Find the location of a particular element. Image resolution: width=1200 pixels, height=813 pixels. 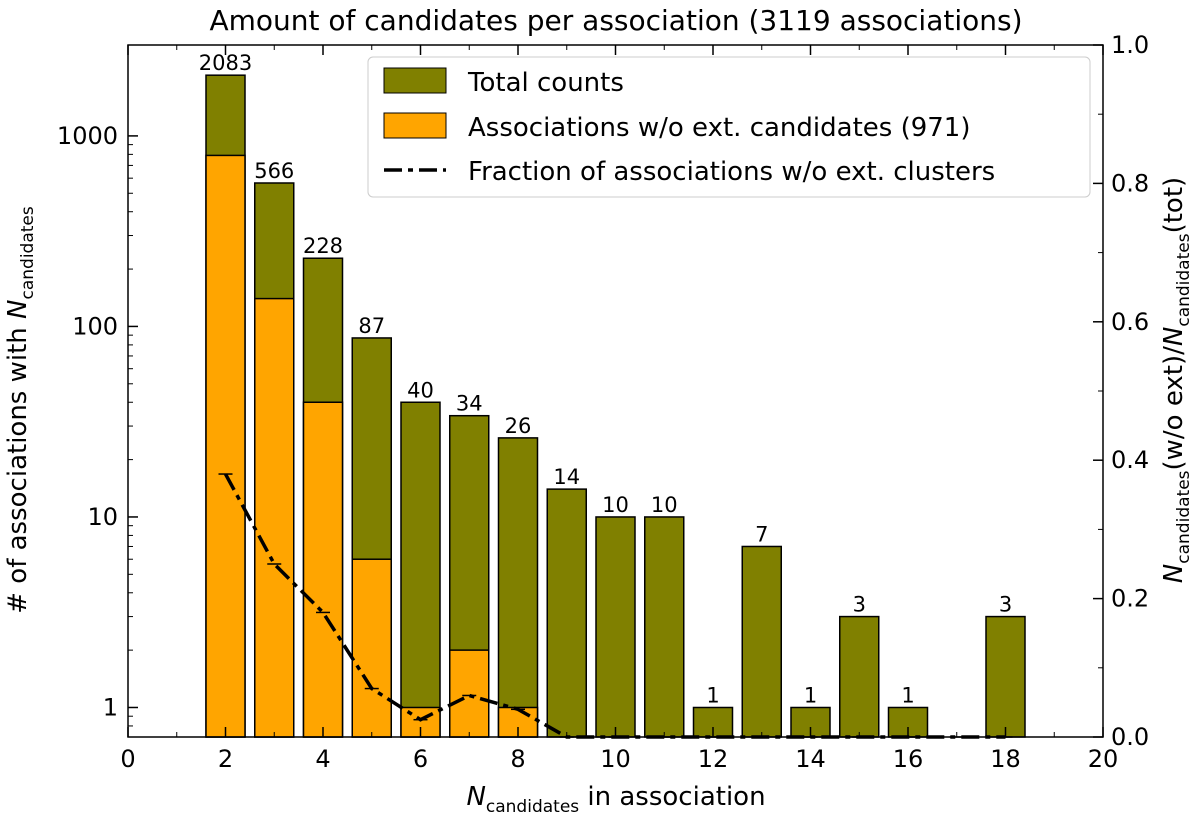

bar-label-5: 87 is located at coordinates (371, 326).